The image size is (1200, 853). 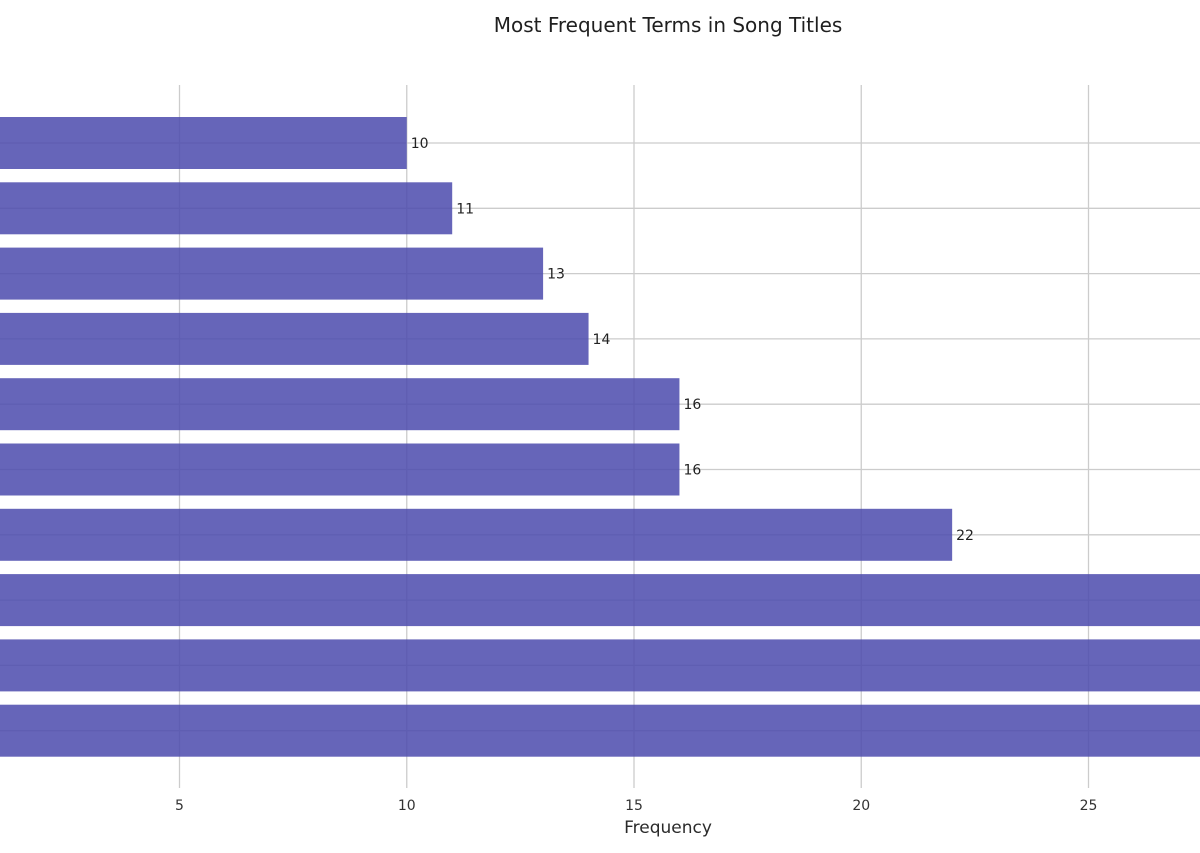 I want to click on chart-title: Most Frequent Terms in Song Titles, so click(x=668, y=25).